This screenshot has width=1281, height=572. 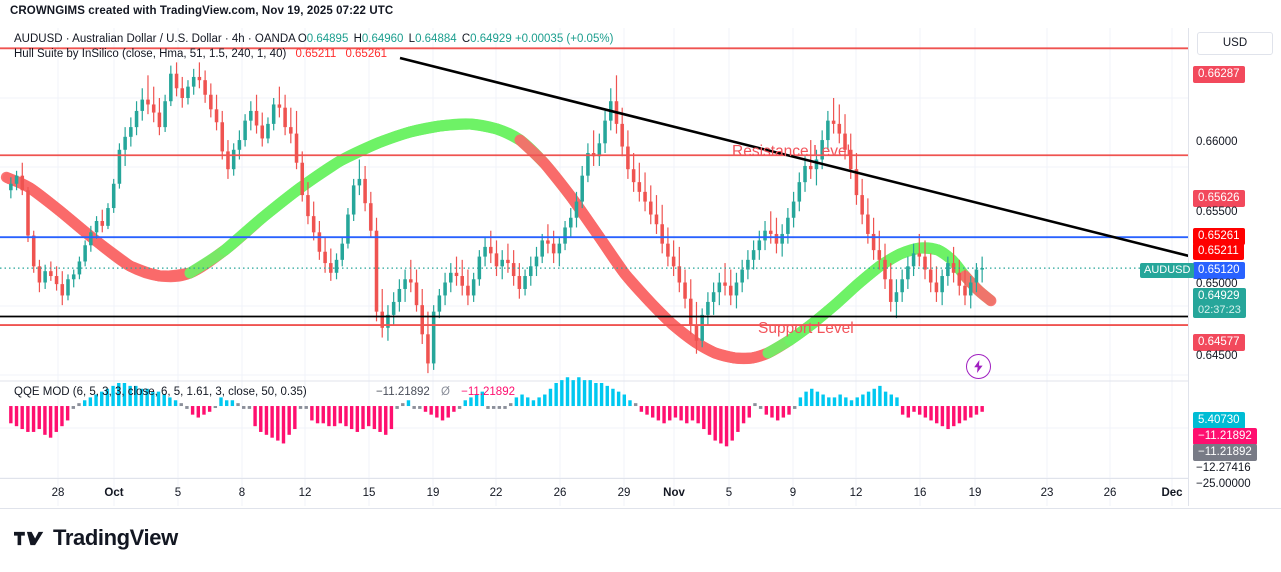 I want to click on price-pill-grey: −11.21892, so click(x=1225, y=452).